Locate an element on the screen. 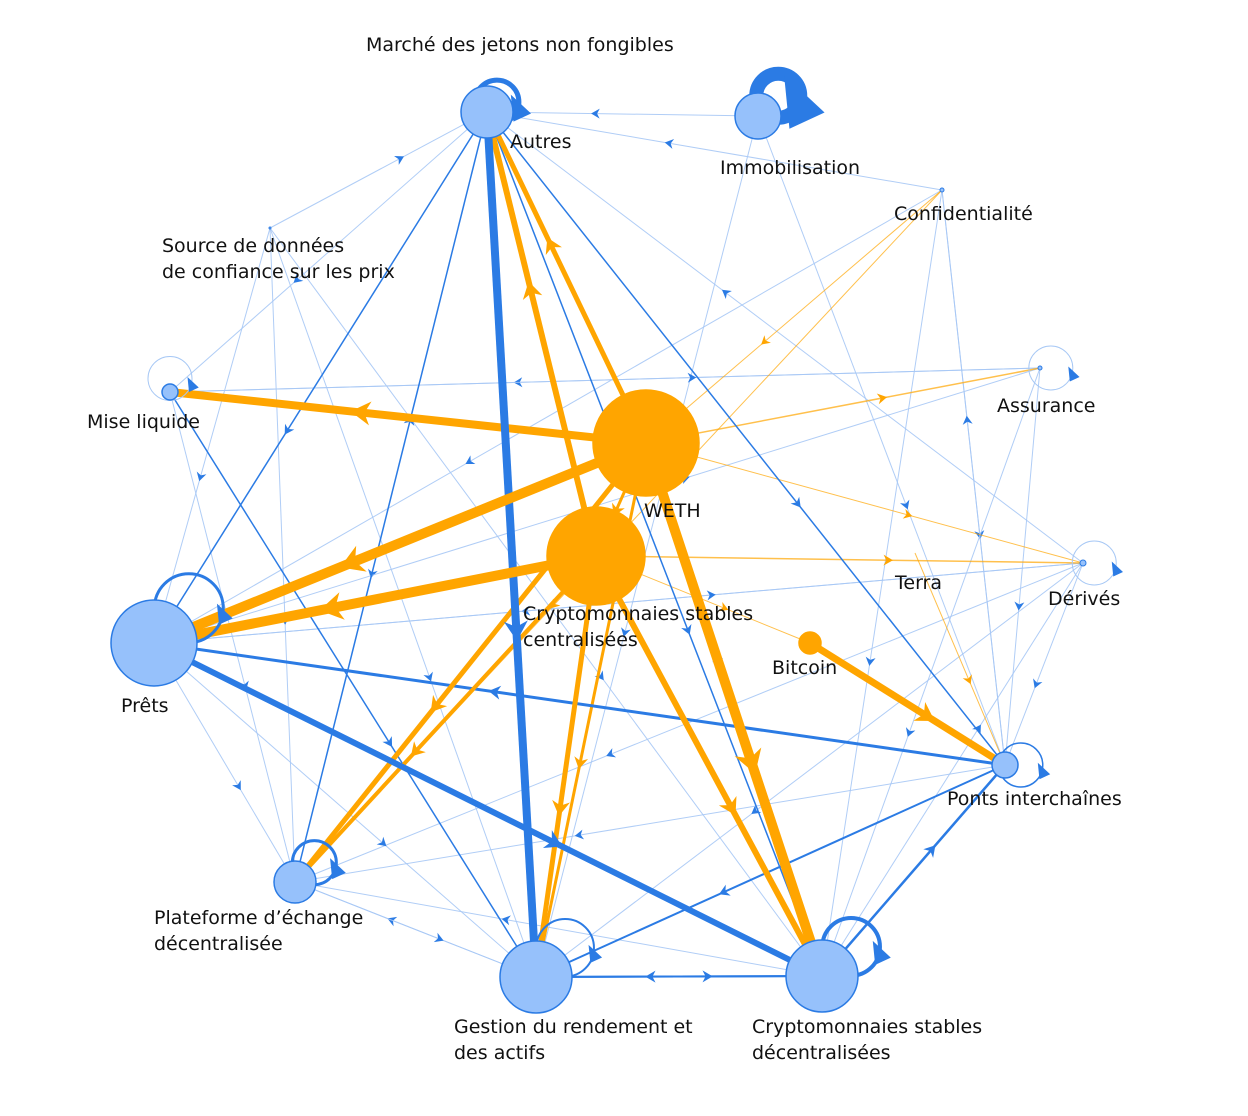  edge-prets-plateforme is located at coordinates (224, 762).